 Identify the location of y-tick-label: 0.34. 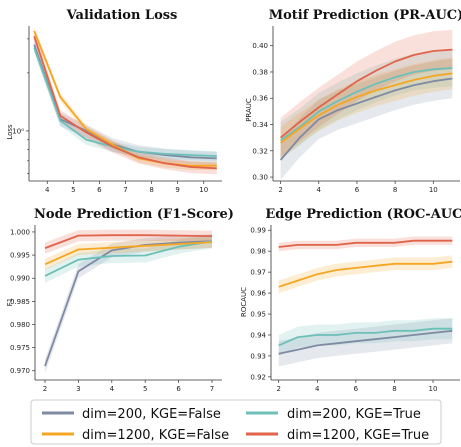
(260, 125).